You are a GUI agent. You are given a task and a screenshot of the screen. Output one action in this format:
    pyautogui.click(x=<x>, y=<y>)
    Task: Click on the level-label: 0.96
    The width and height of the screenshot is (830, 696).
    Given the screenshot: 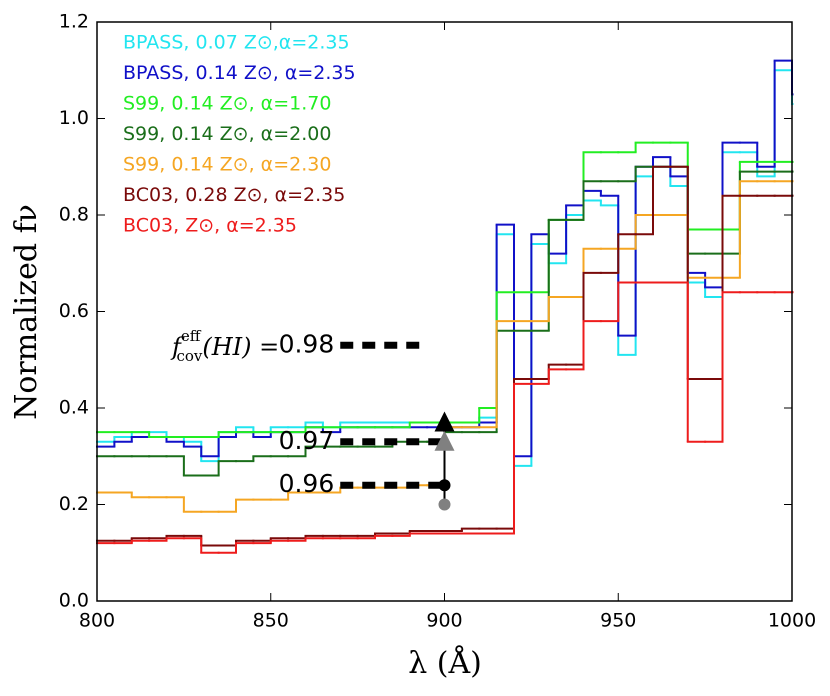 What is the action you would take?
    pyautogui.click(x=307, y=483)
    